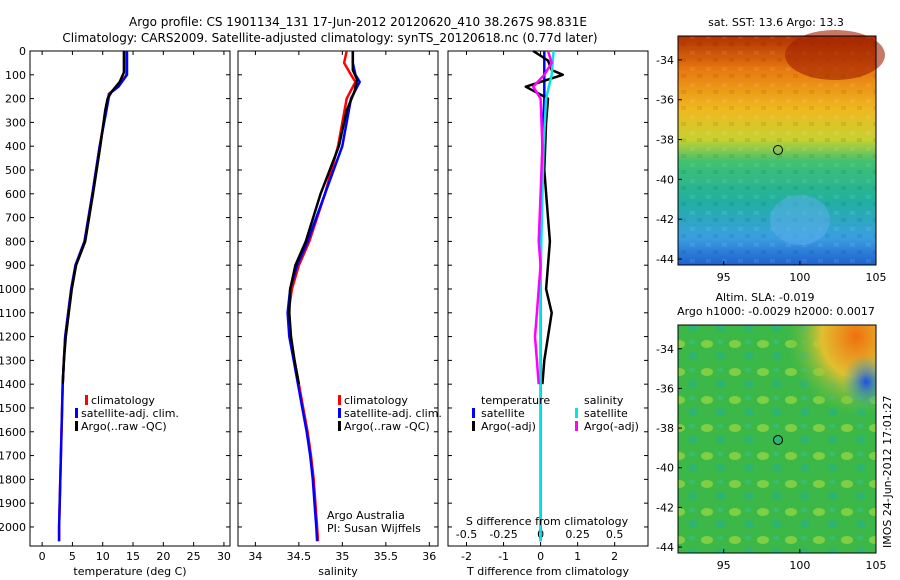  I want to click on x-axis-label: salinity, so click(338, 571).